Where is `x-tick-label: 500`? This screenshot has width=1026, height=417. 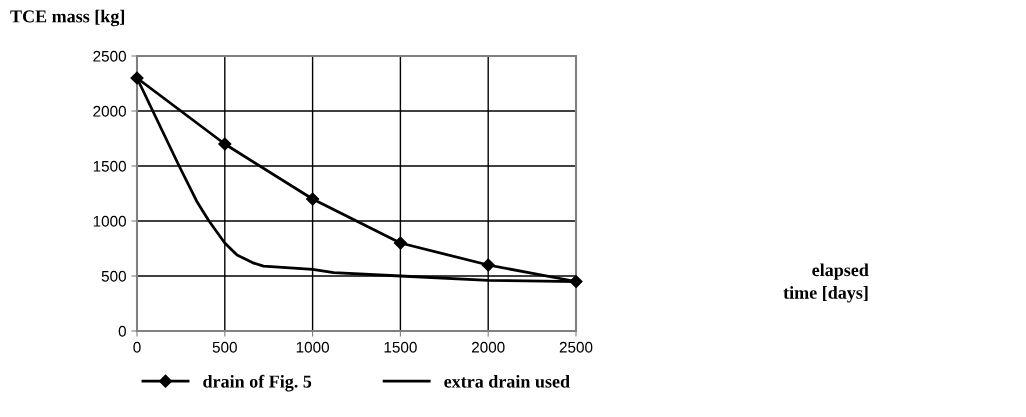
x-tick-label: 500 is located at coordinates (224, 347).